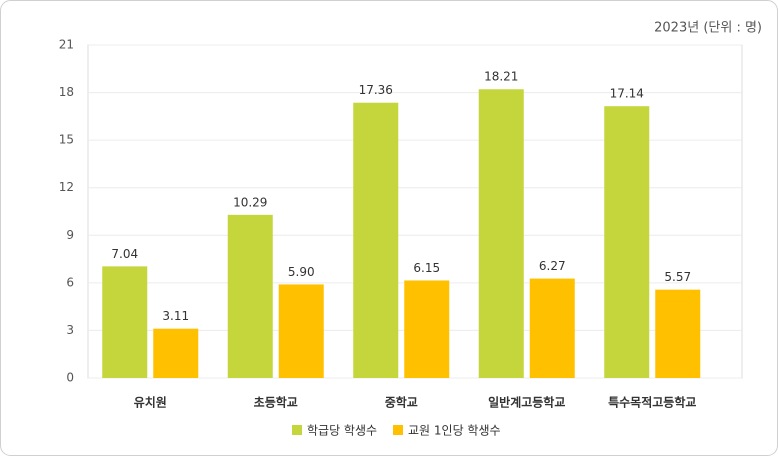  I want to click on value-label: 6.15, so click(426, 268).